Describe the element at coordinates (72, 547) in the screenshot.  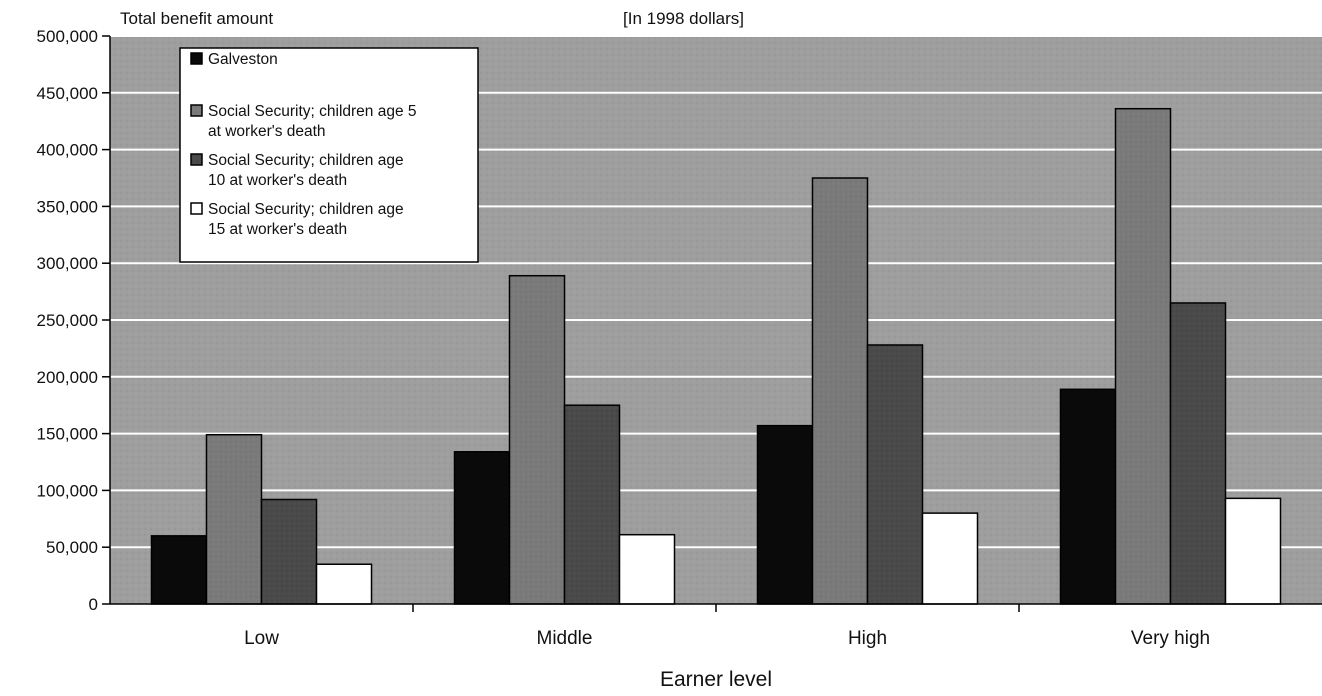
I see `y-tick-label: 50,000` at that location.